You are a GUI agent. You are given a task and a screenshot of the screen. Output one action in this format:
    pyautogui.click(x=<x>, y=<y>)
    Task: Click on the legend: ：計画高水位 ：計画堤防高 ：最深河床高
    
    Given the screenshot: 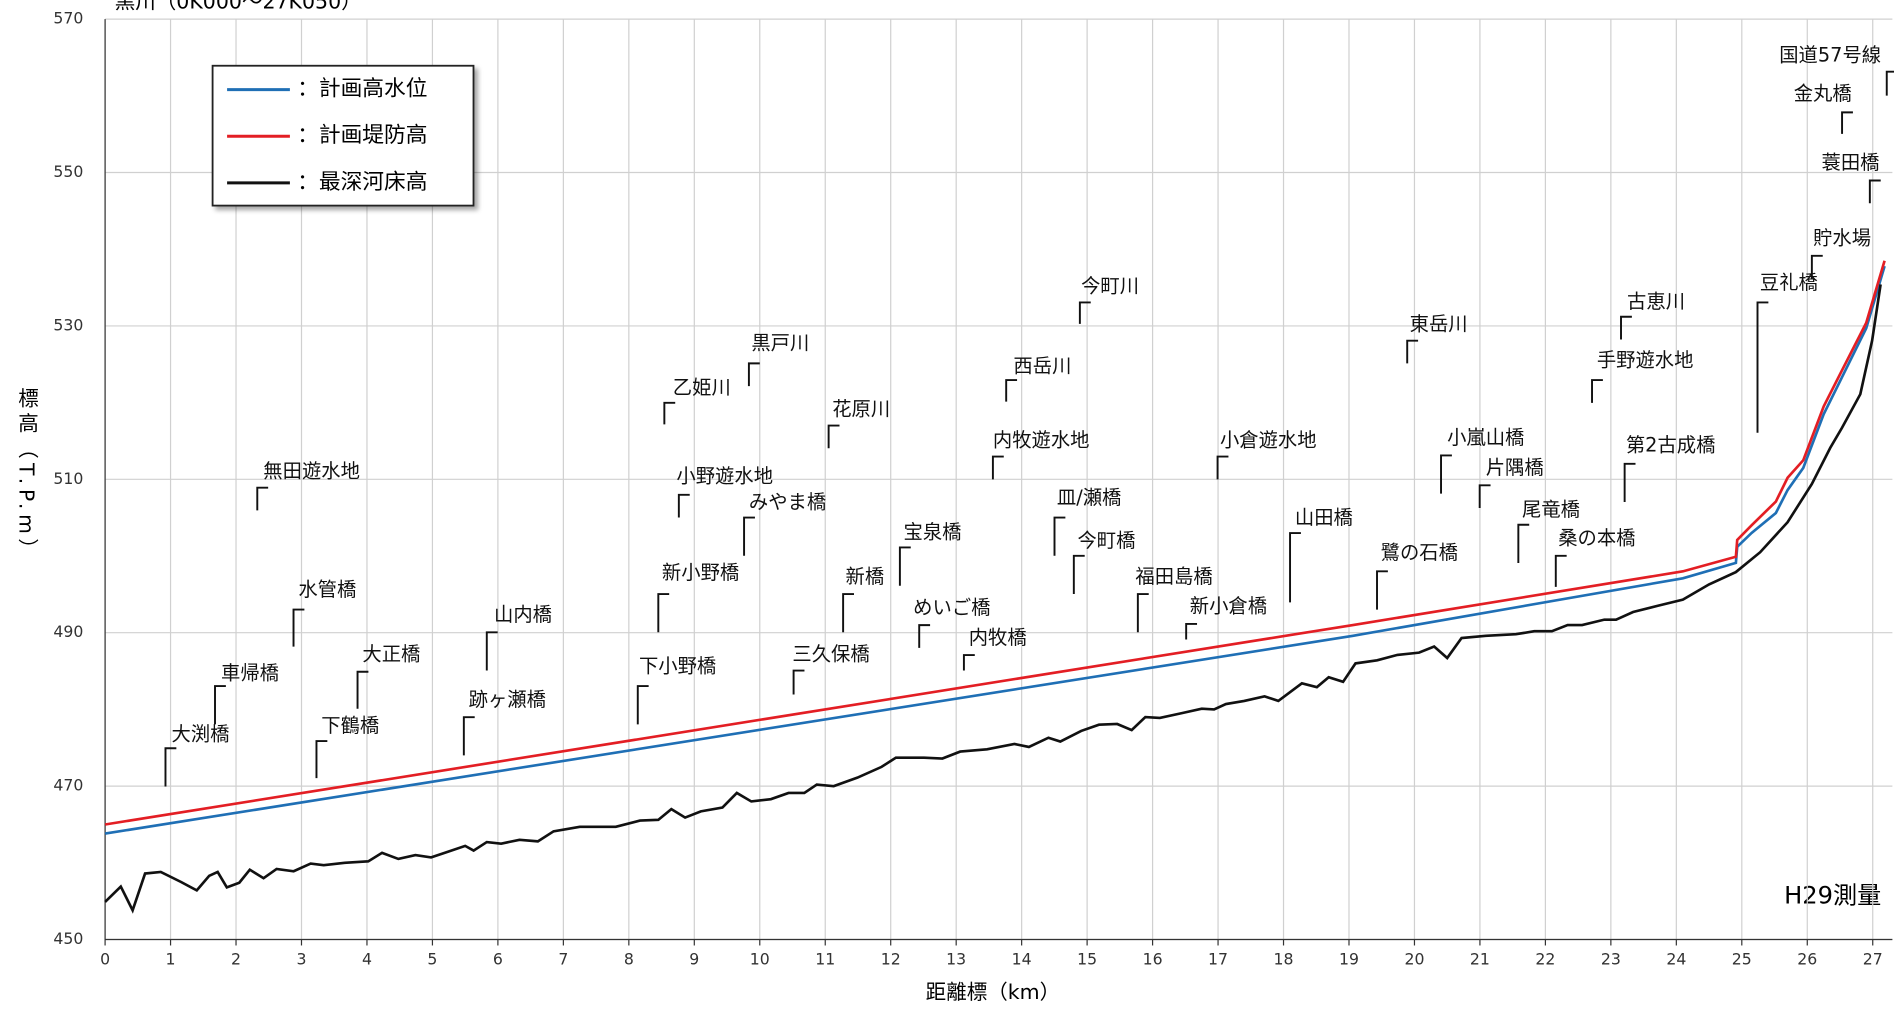 What is the action you would take?
    pyautogui.click(x=343, y=135)
    